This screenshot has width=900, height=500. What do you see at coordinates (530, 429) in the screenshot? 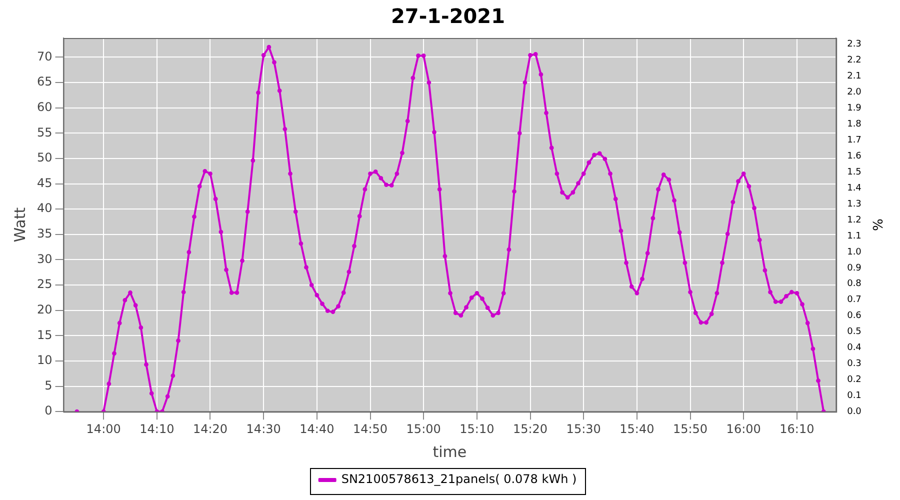
I see `x-tick-label: 15:20` at bounding box center [530, 429].